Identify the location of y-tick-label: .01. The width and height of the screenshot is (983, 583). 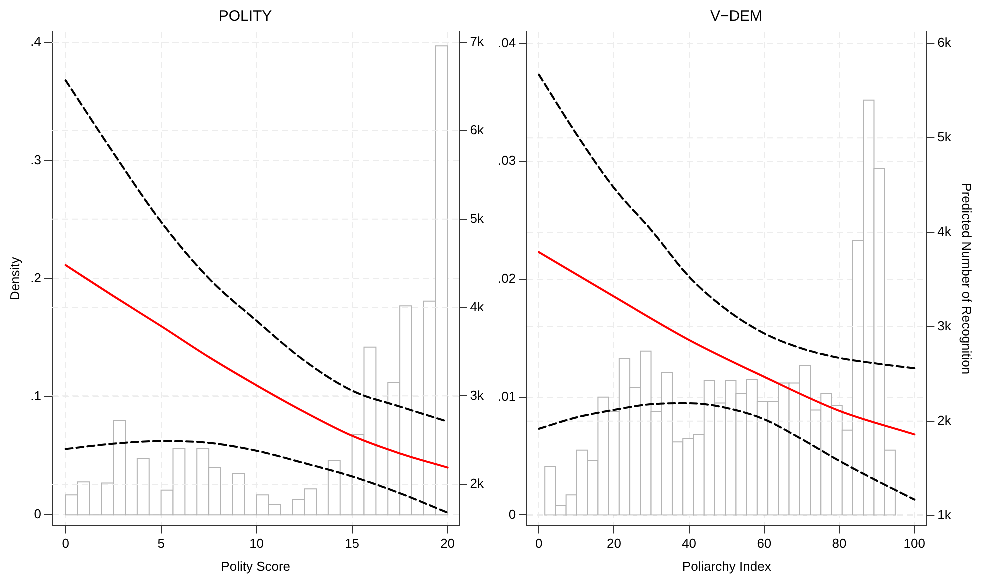
(507, 396).